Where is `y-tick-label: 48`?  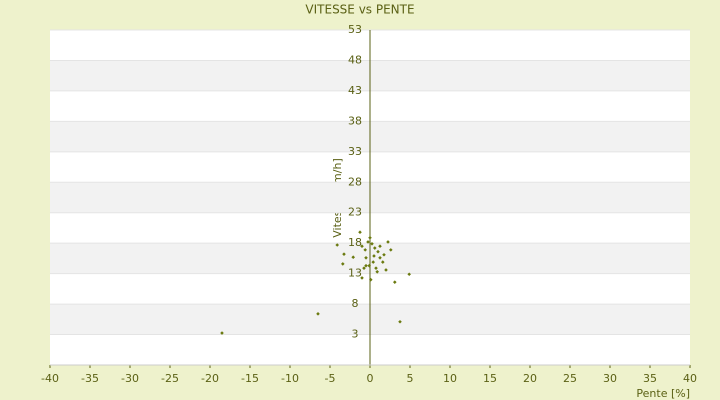
y-tick-label: 48 is located at coordinates (355, 59).